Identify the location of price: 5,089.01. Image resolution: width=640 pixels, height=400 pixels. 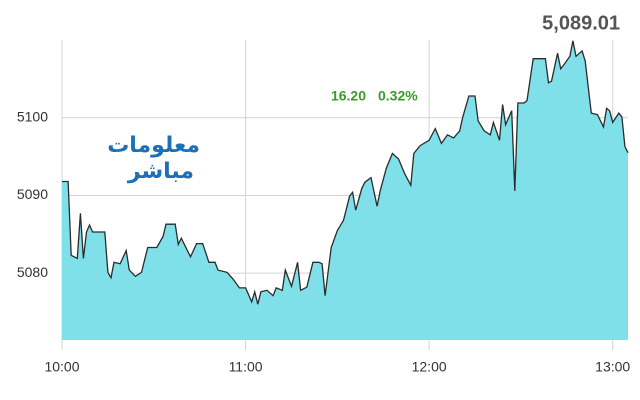
(581, 23).